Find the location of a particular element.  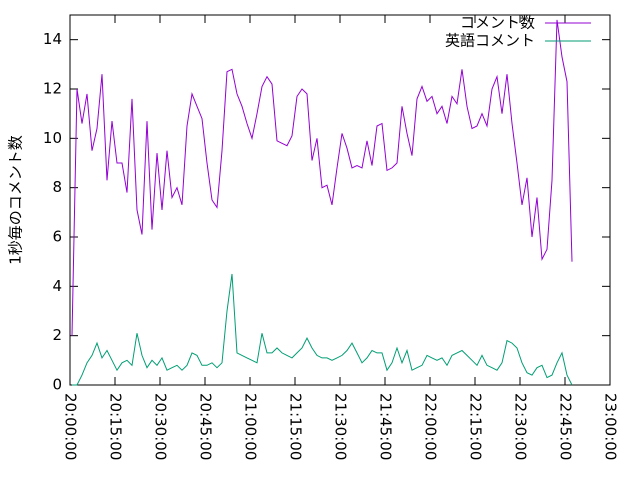

x-tick-label: 21:45:00 is located at coordinates (386, 426).